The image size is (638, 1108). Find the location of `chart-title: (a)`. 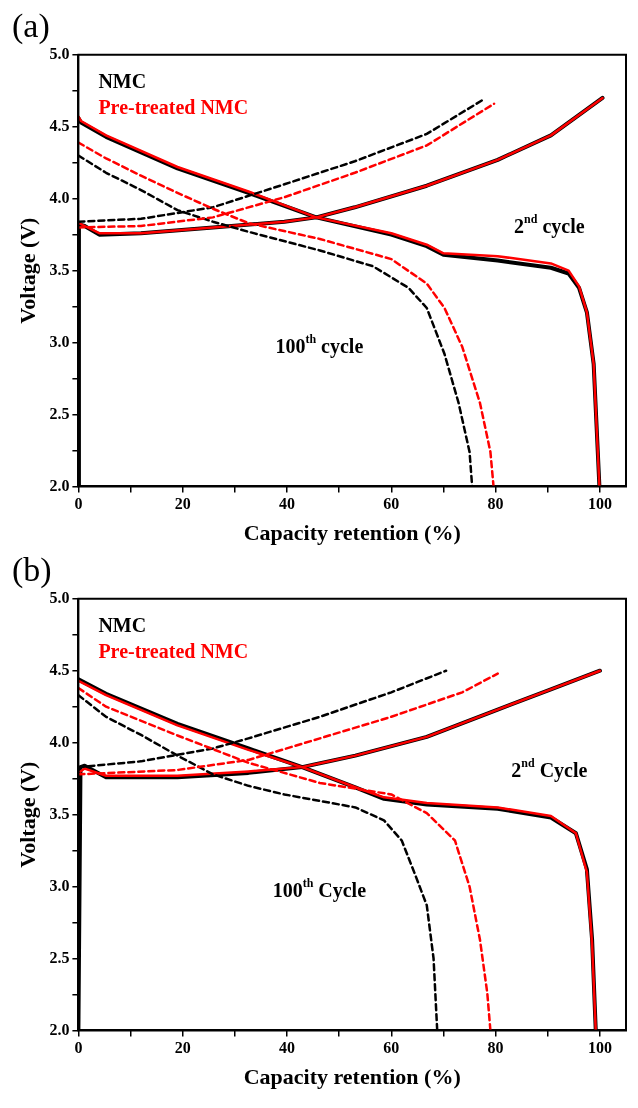

chart-title: (a) is located at coordinates (31, 26).